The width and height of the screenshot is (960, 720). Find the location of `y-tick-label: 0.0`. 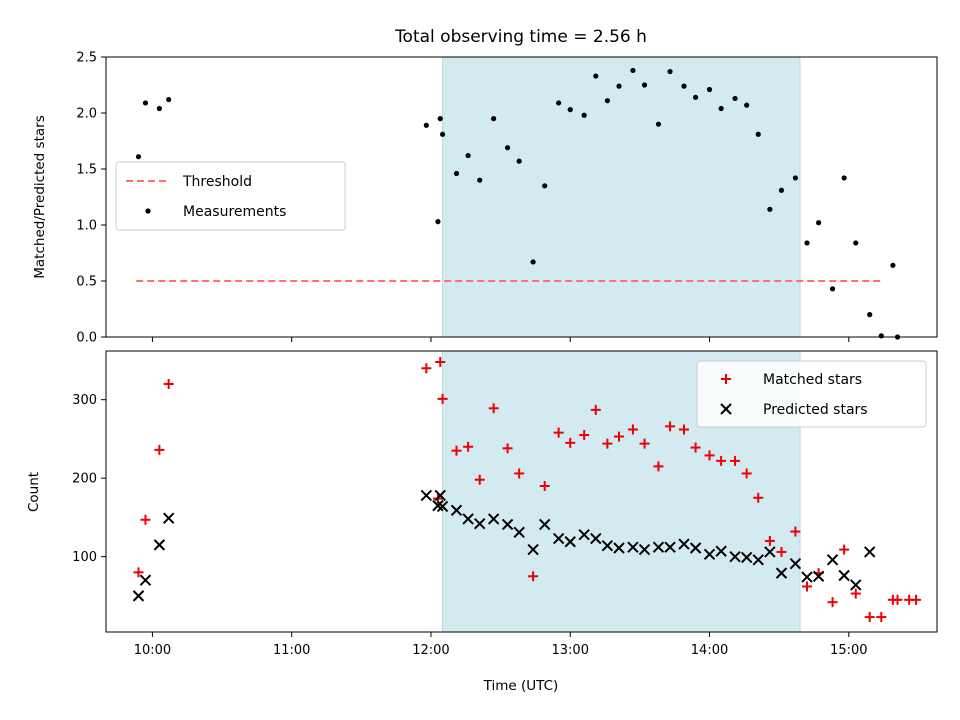

y-tick-label: 0.0 is located at coordinates (86, 338).